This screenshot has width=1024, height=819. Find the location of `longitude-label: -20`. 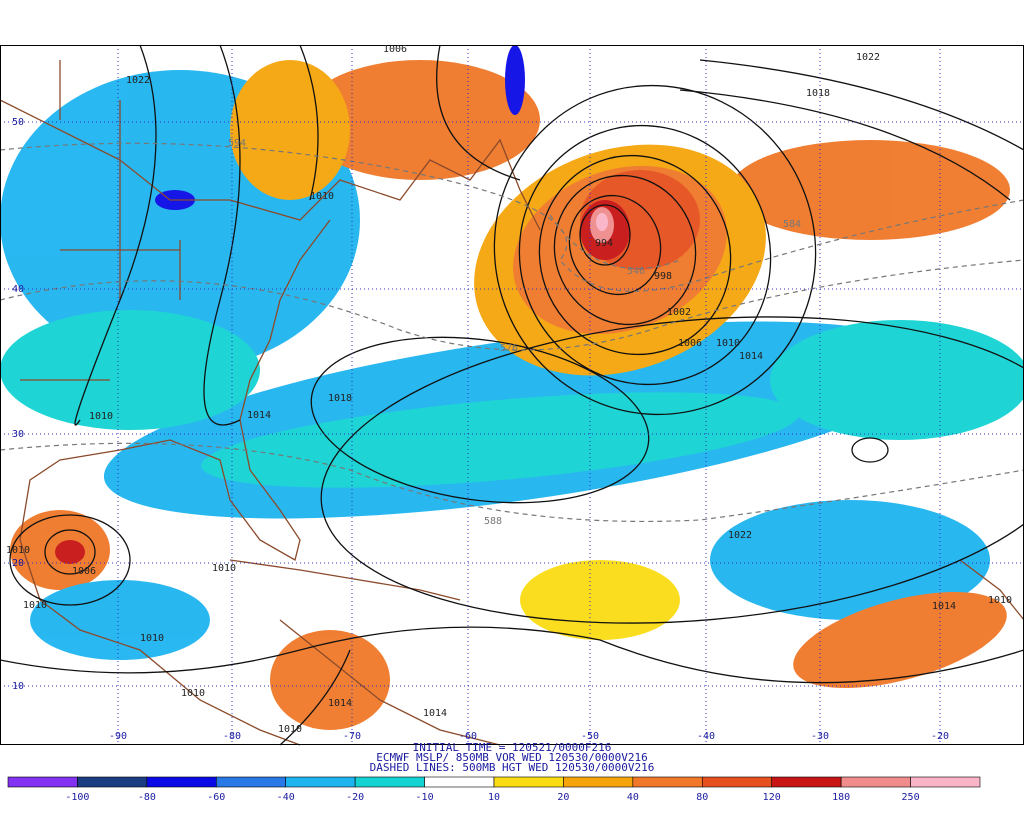

longitude-label: -20 is located at coordinates (940, 736).